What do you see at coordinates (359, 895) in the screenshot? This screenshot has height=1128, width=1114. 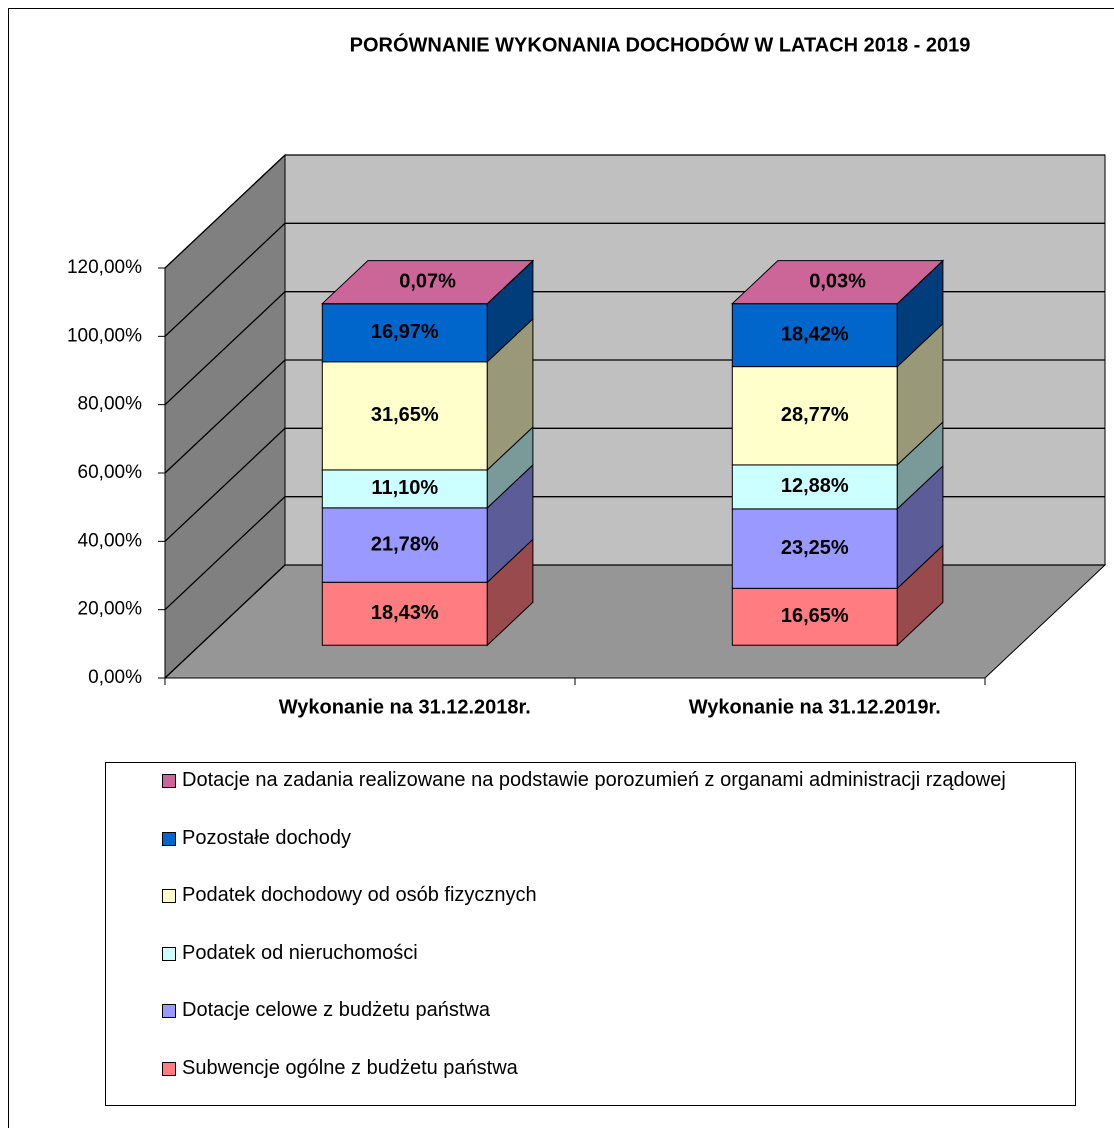 I see `legend-label: Podatek dochodowy od osób fizycznych` at bounding box center [359, 895].